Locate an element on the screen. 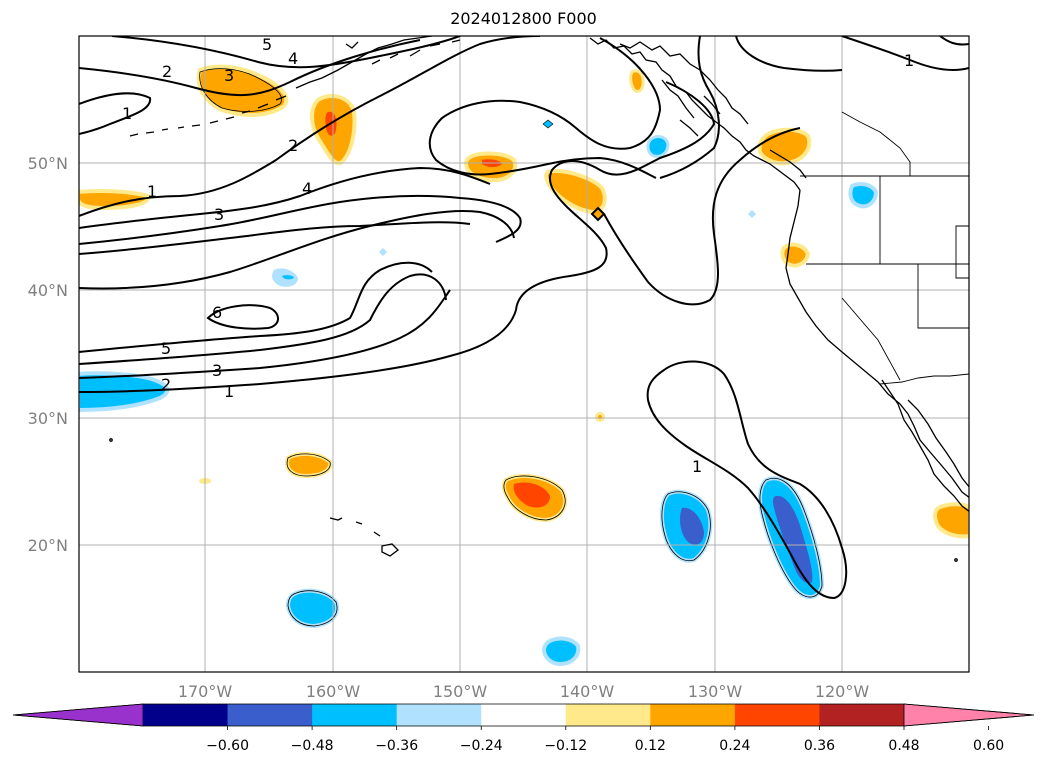  colorbar-tick-label: 0.12 is located at coordinates (650, 746).